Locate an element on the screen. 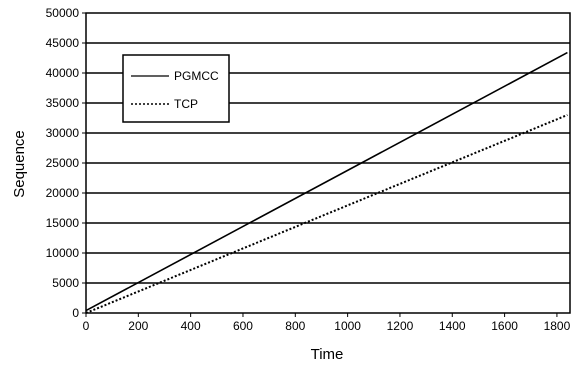 This screenshot has height=365, width=577. x-tick-label: 1600 is located at coordinates (504, 326).